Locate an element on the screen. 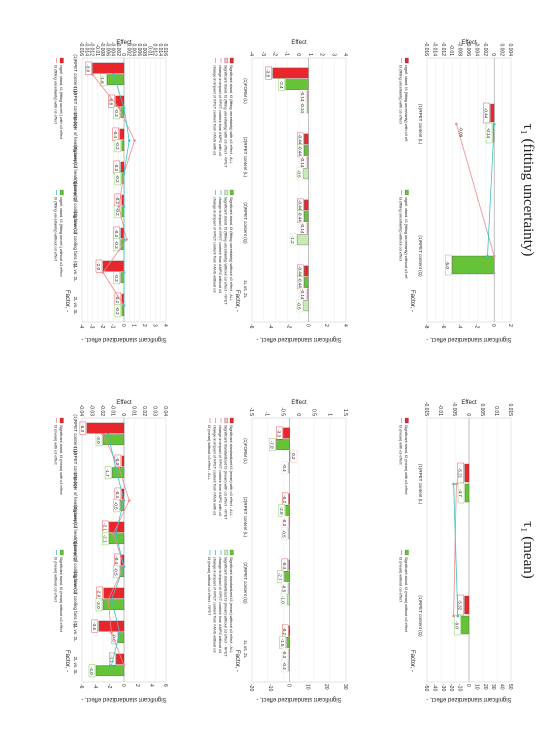 The image size is (550, 739). data-label: -2.4 is located at coordinates (281, 85).